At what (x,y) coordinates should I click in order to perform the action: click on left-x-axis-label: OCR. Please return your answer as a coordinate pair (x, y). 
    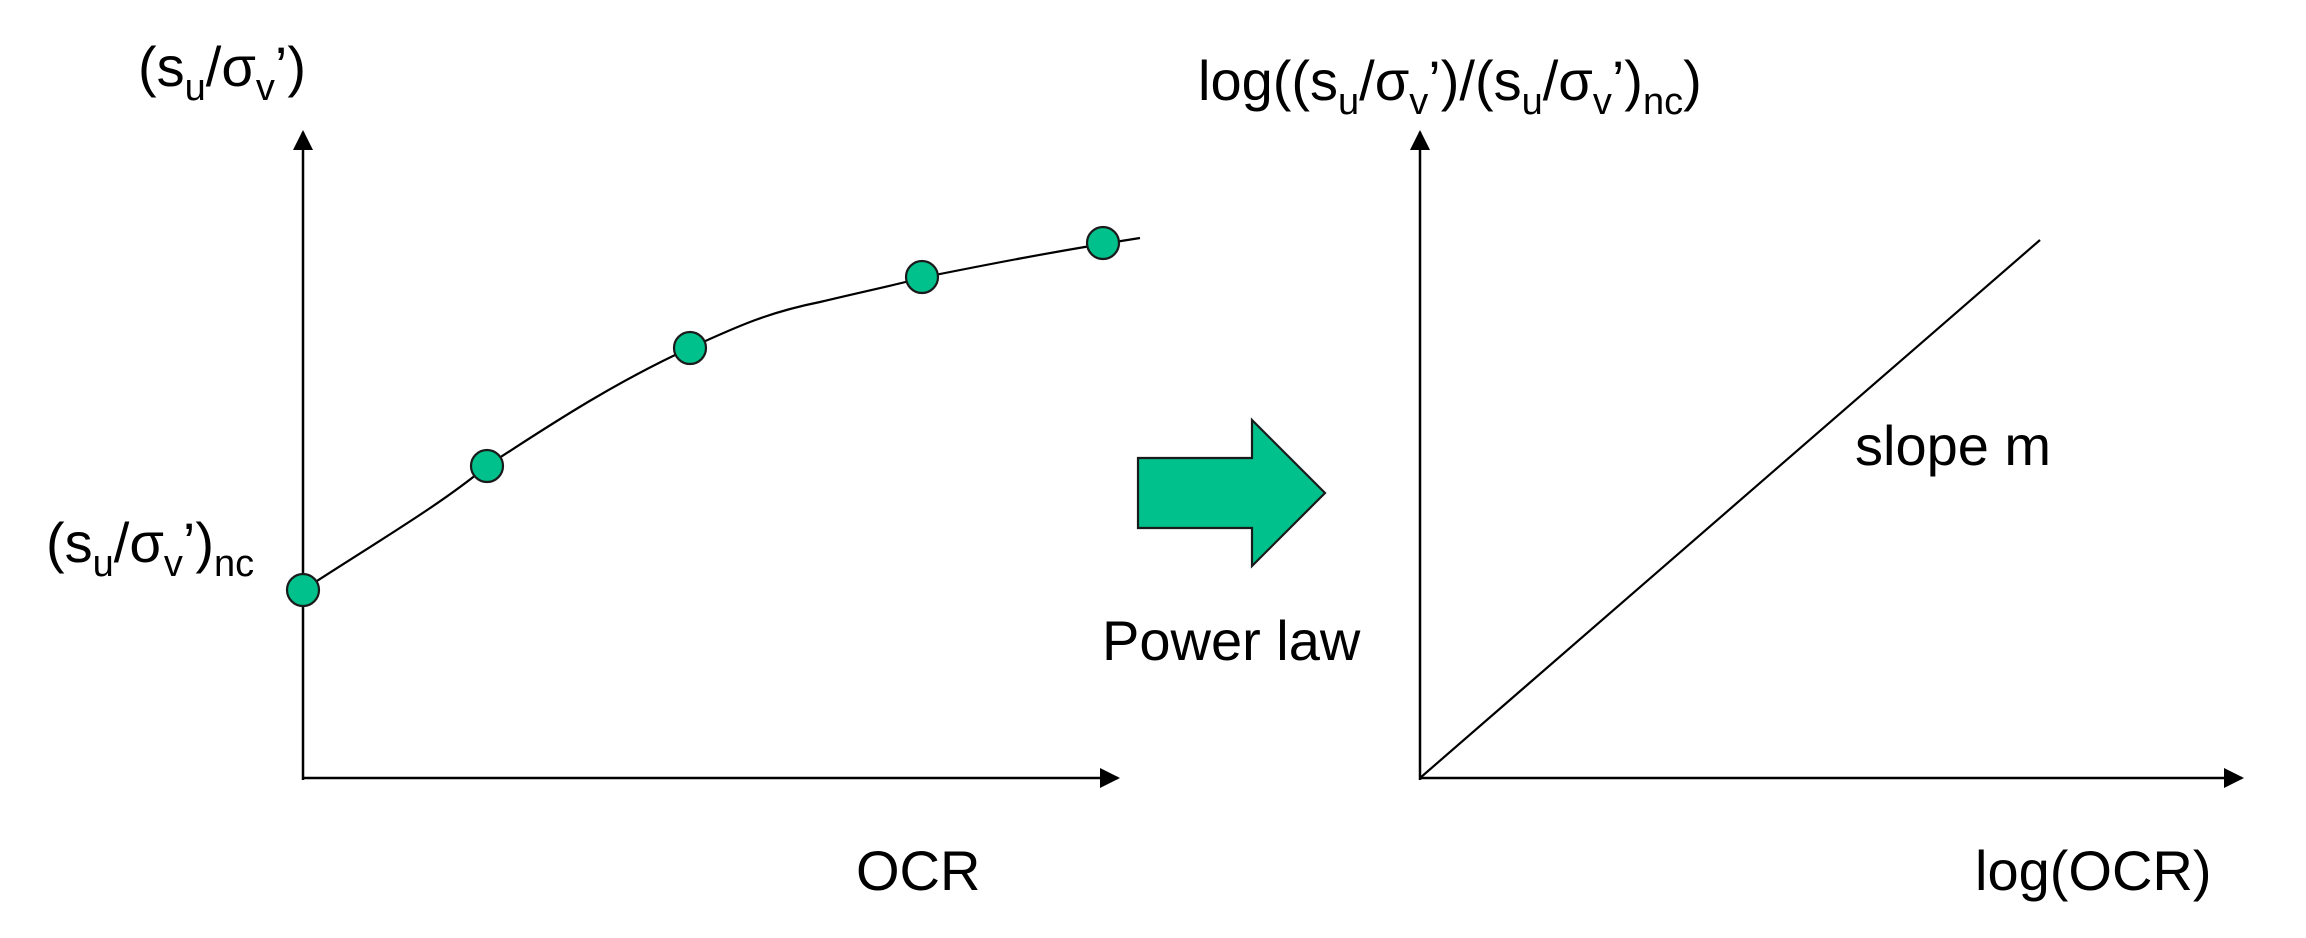
    Looking at the image, I should click on (918, 870).